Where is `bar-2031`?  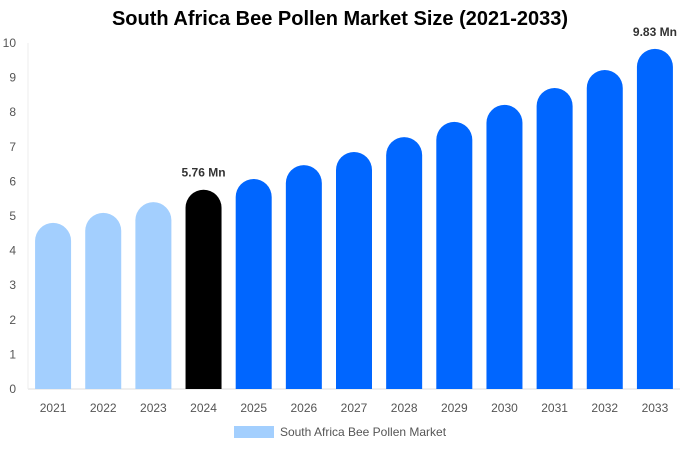 bar-2031 is located at coordinates (554, 238).